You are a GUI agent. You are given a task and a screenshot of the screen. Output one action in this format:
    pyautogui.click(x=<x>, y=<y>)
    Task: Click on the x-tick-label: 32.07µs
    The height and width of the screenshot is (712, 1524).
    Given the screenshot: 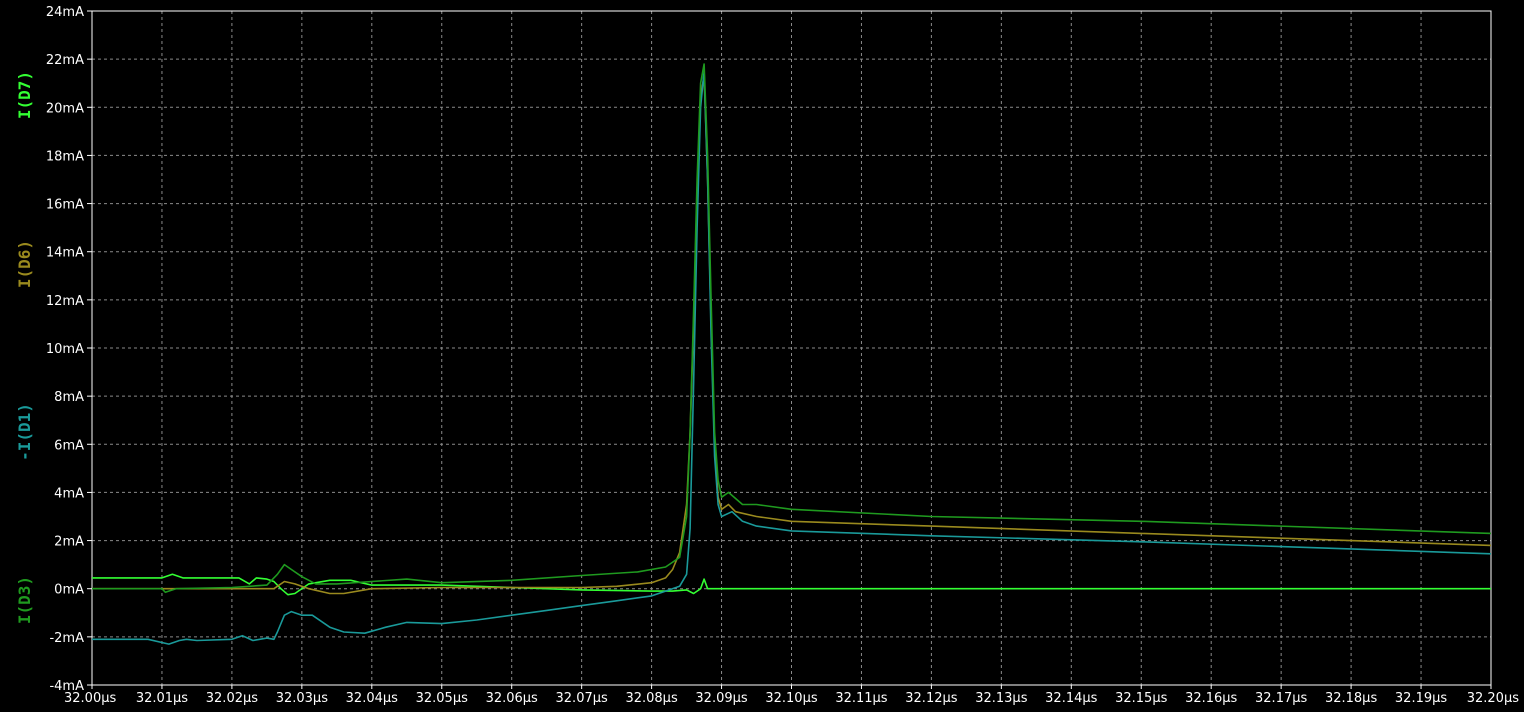 What is the action you would take?
    pyautogui.click(x=582, y=698)
    